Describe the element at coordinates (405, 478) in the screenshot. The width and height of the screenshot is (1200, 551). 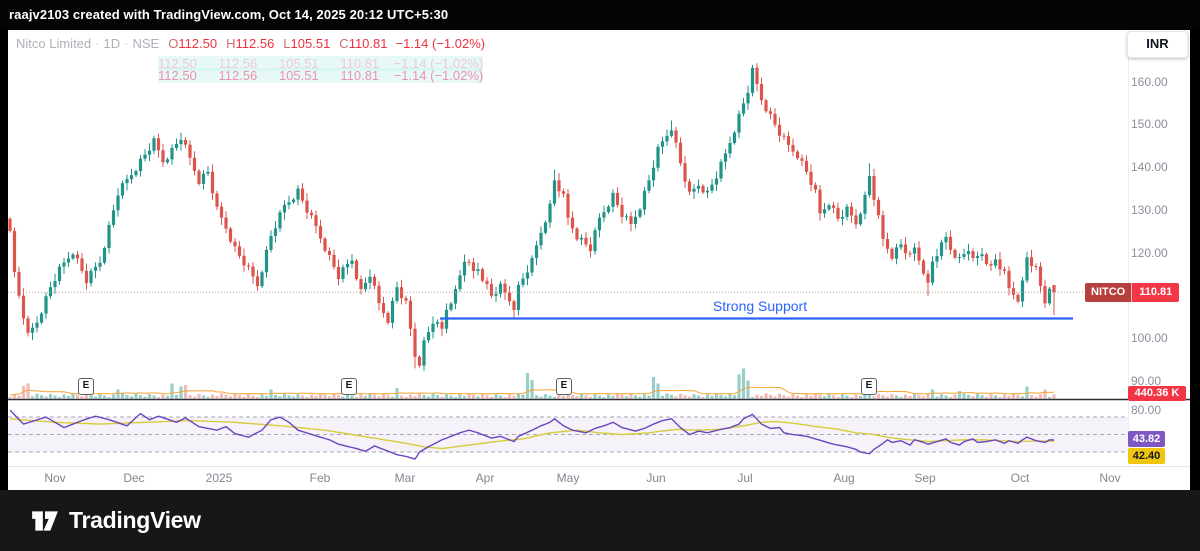
I see `time-axis-label: Mar` at that location.